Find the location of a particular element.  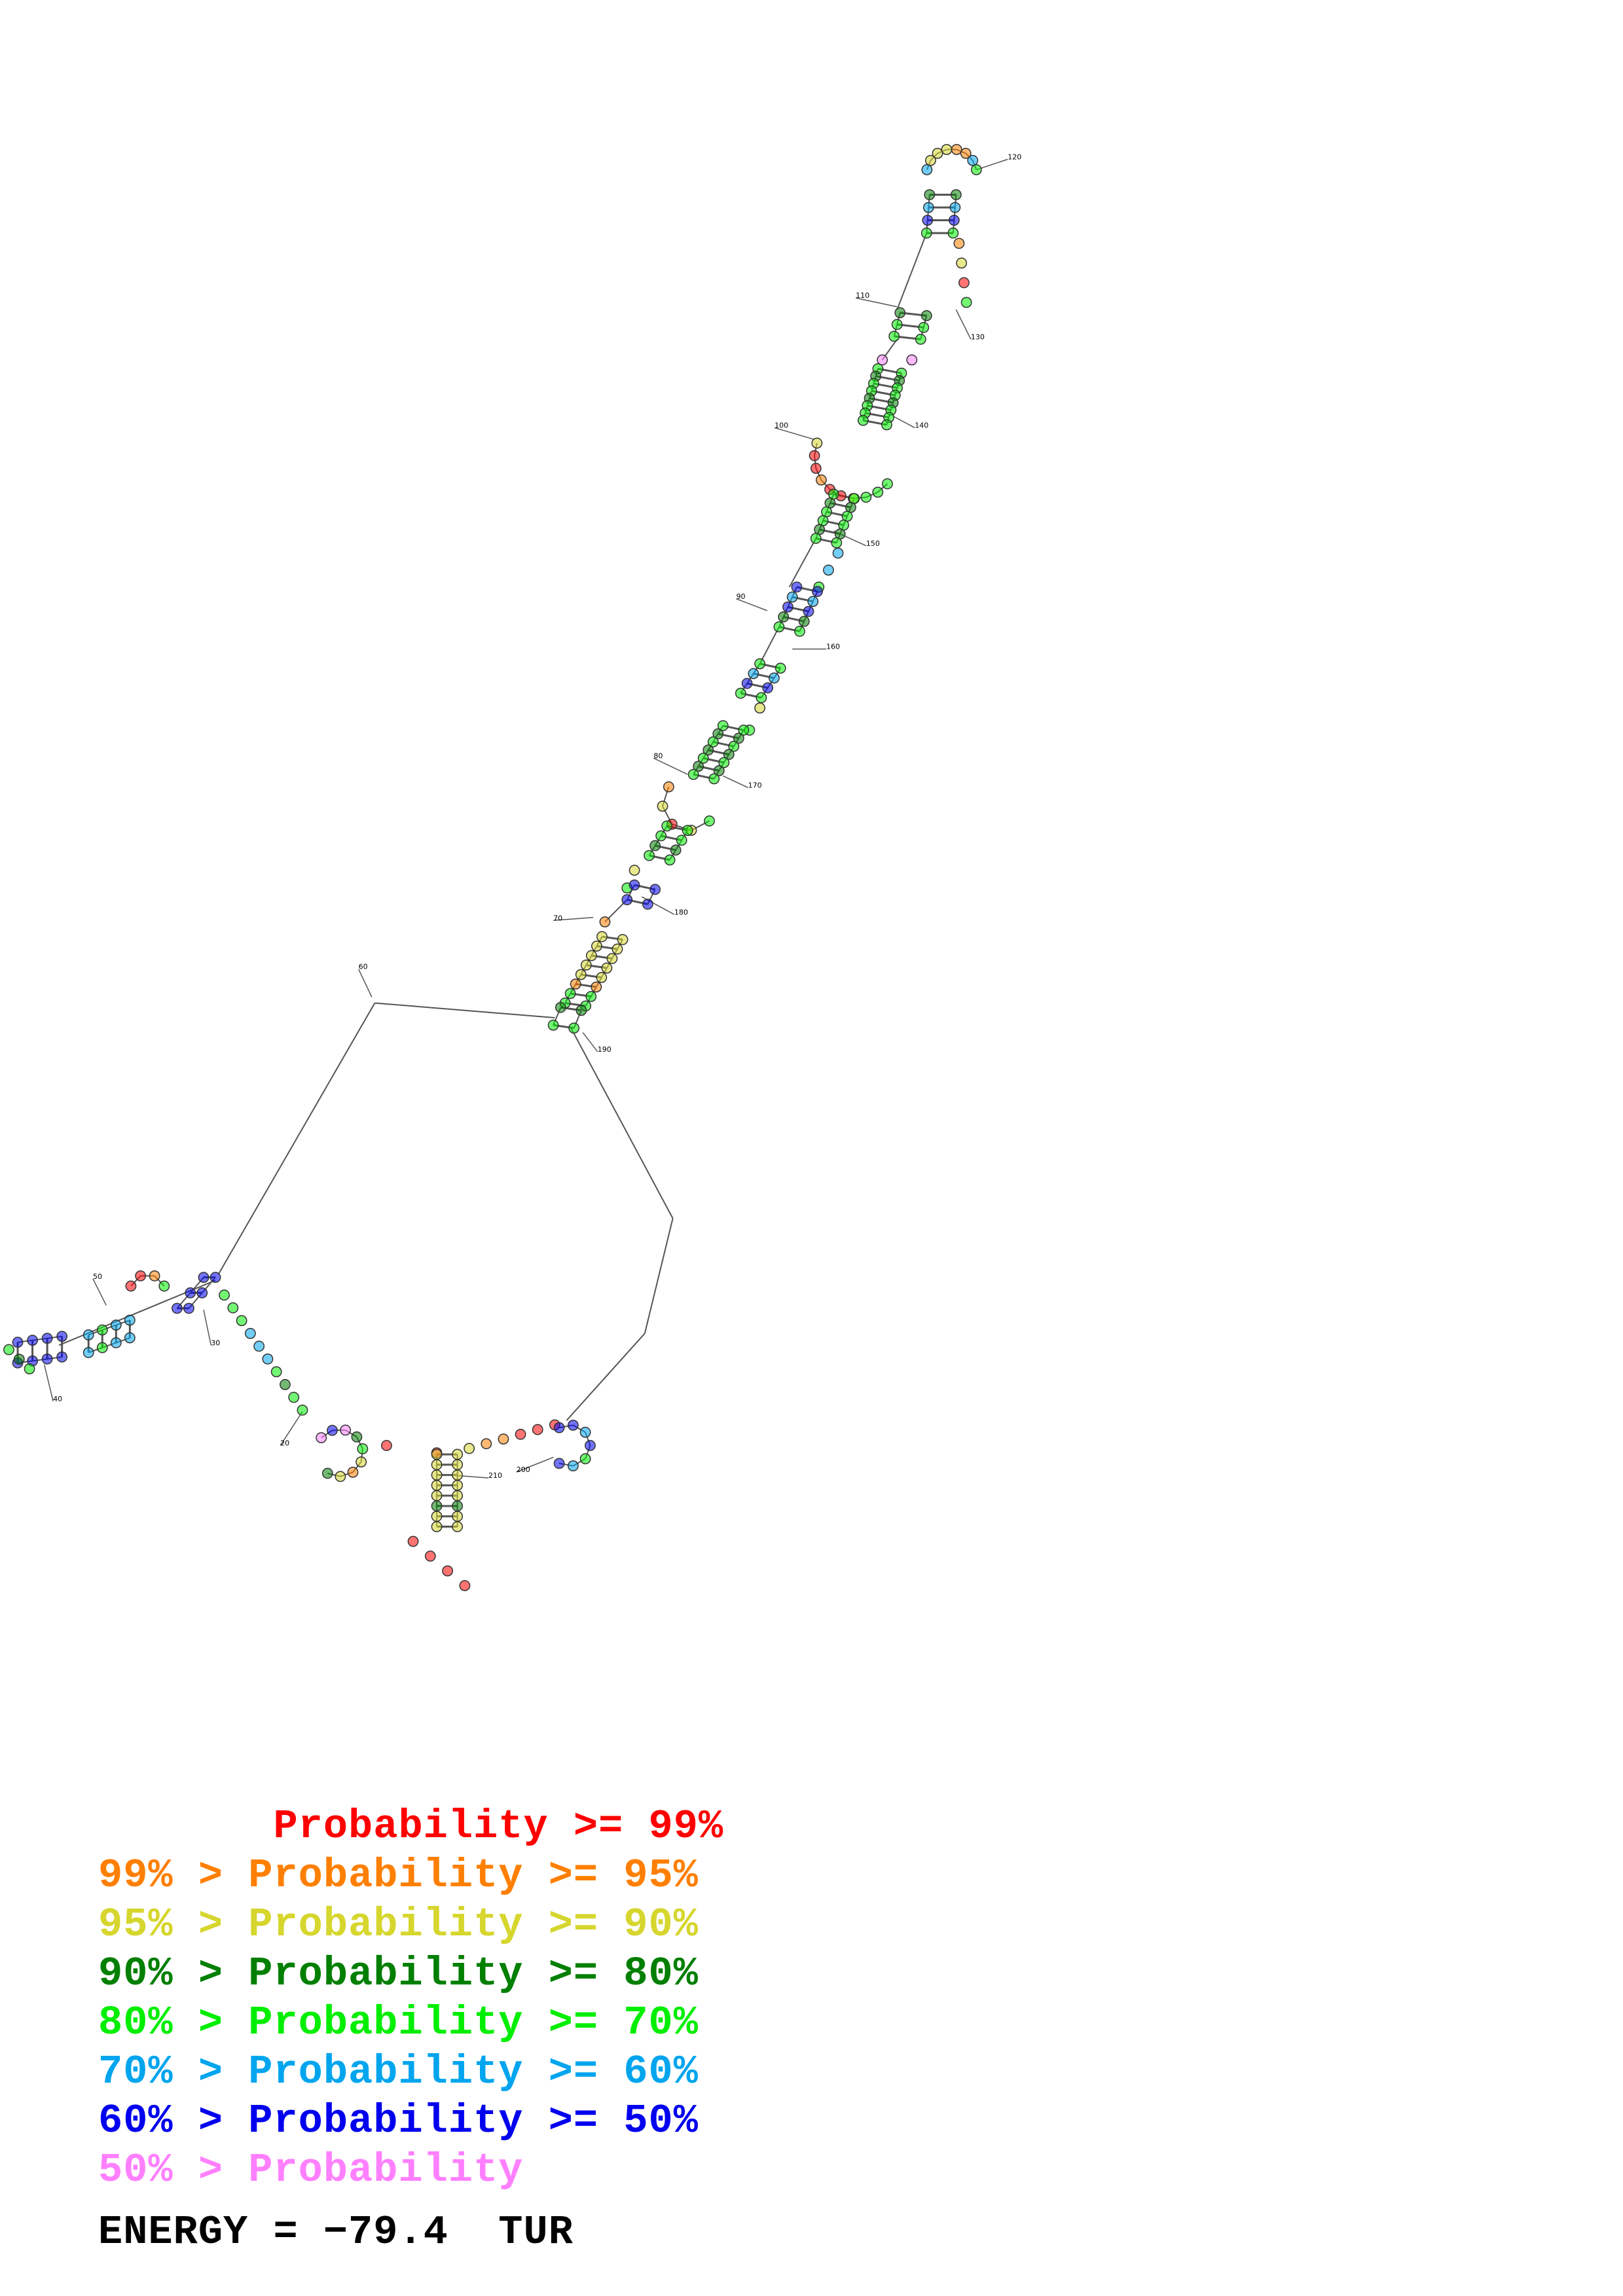

position-label: 190 is located at coordinates (604, 1049).